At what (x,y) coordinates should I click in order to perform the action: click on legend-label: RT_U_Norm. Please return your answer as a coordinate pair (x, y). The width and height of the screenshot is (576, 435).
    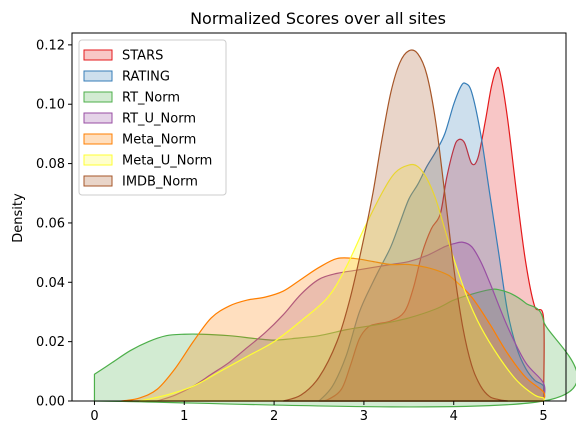
    Looking at the image, I should click on (159, 119).